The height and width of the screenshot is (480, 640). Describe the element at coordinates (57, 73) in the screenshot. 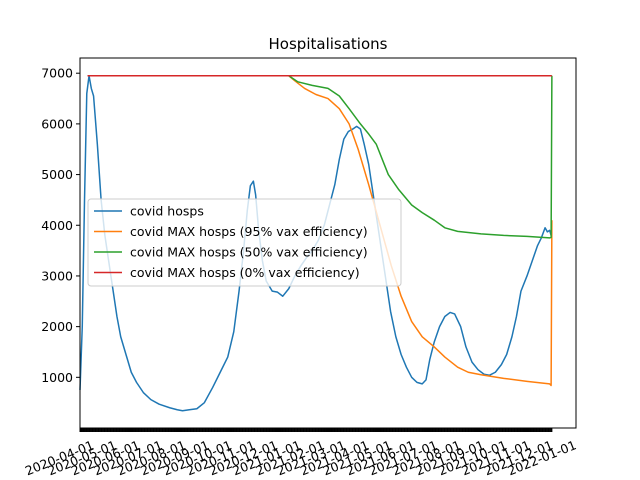

I see `y-tick-label: 7000` at that location.